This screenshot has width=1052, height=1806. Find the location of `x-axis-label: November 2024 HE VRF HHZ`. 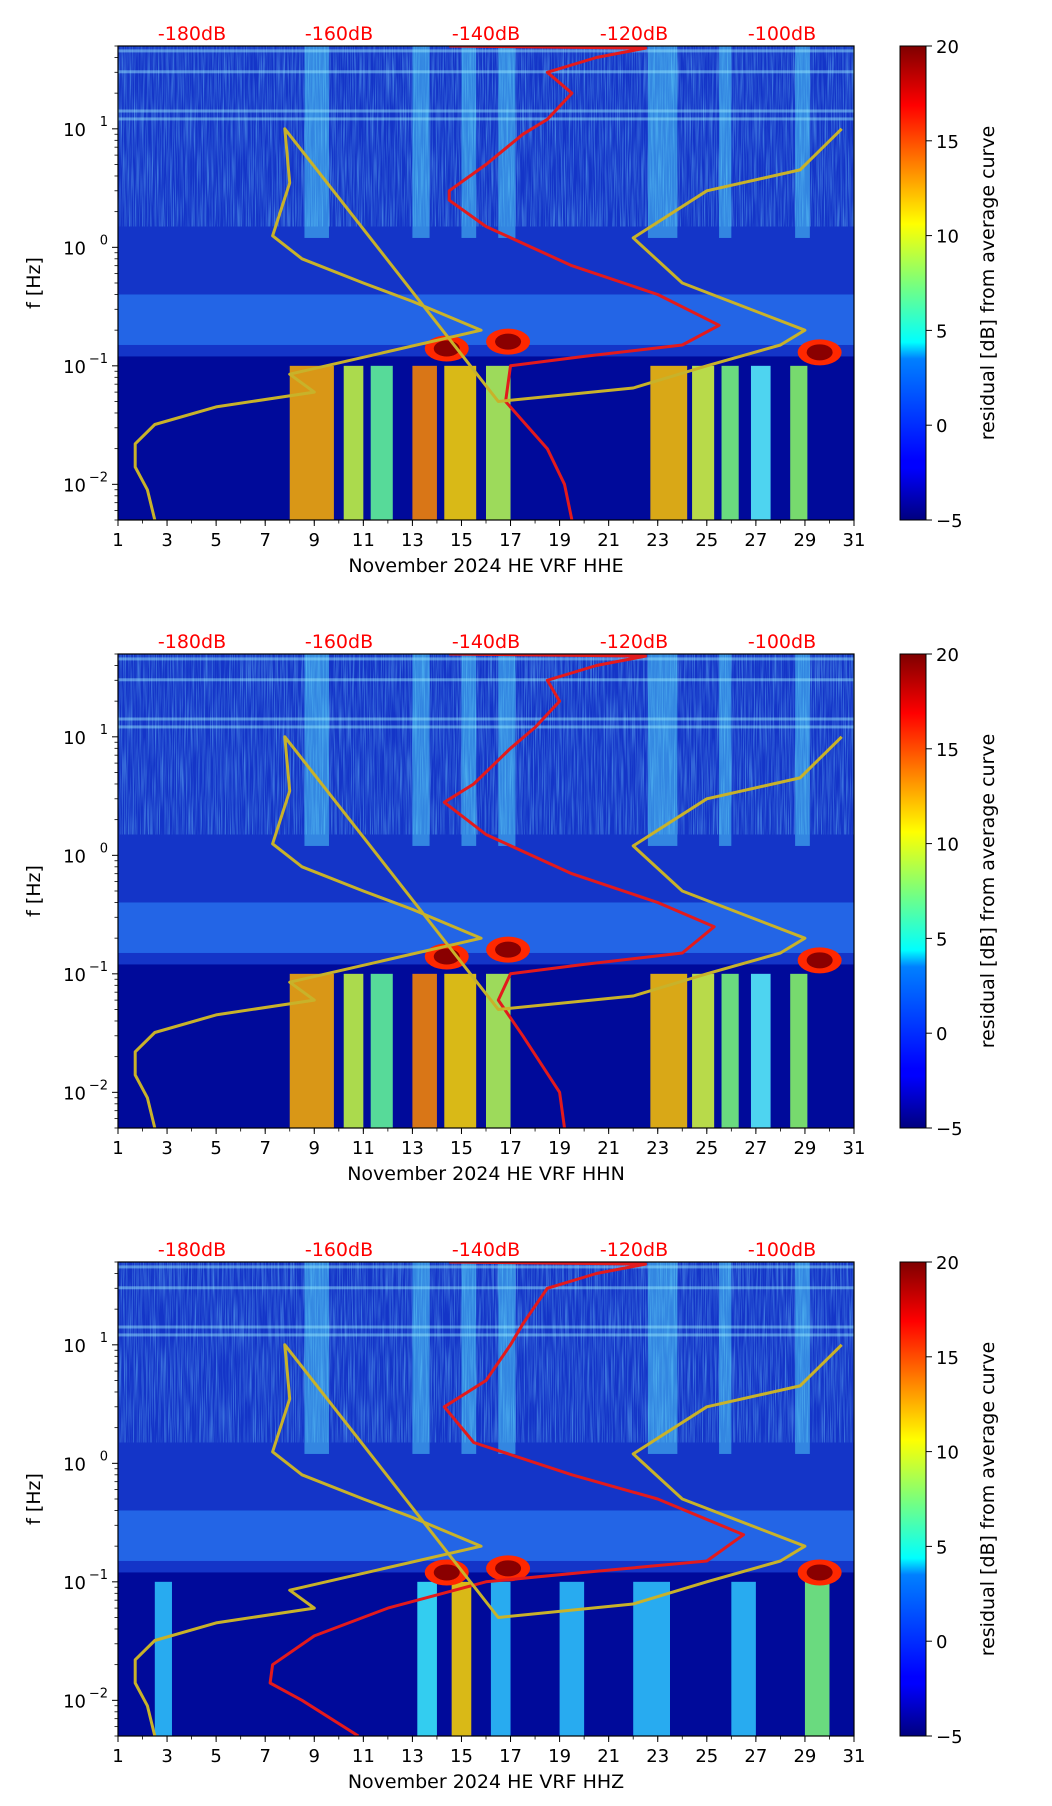

x-axis-label: November 2024 HE VRF HHZ is located at coordinates (486, 1782).